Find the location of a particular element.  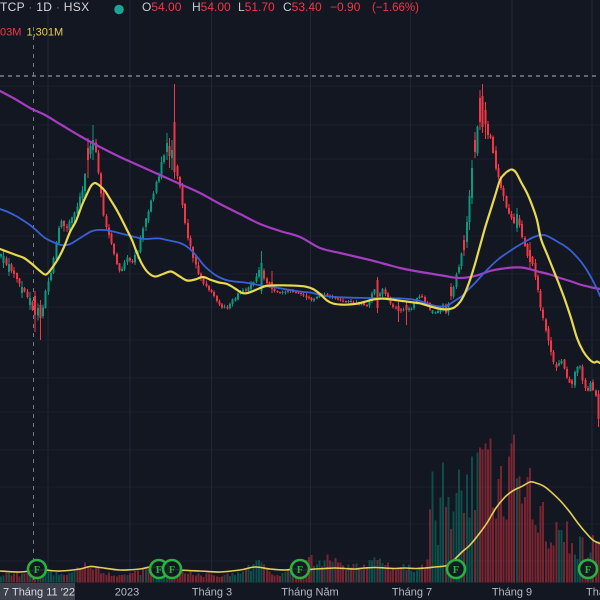

svg-text: C53.40 is located at coordinates (302, 7).